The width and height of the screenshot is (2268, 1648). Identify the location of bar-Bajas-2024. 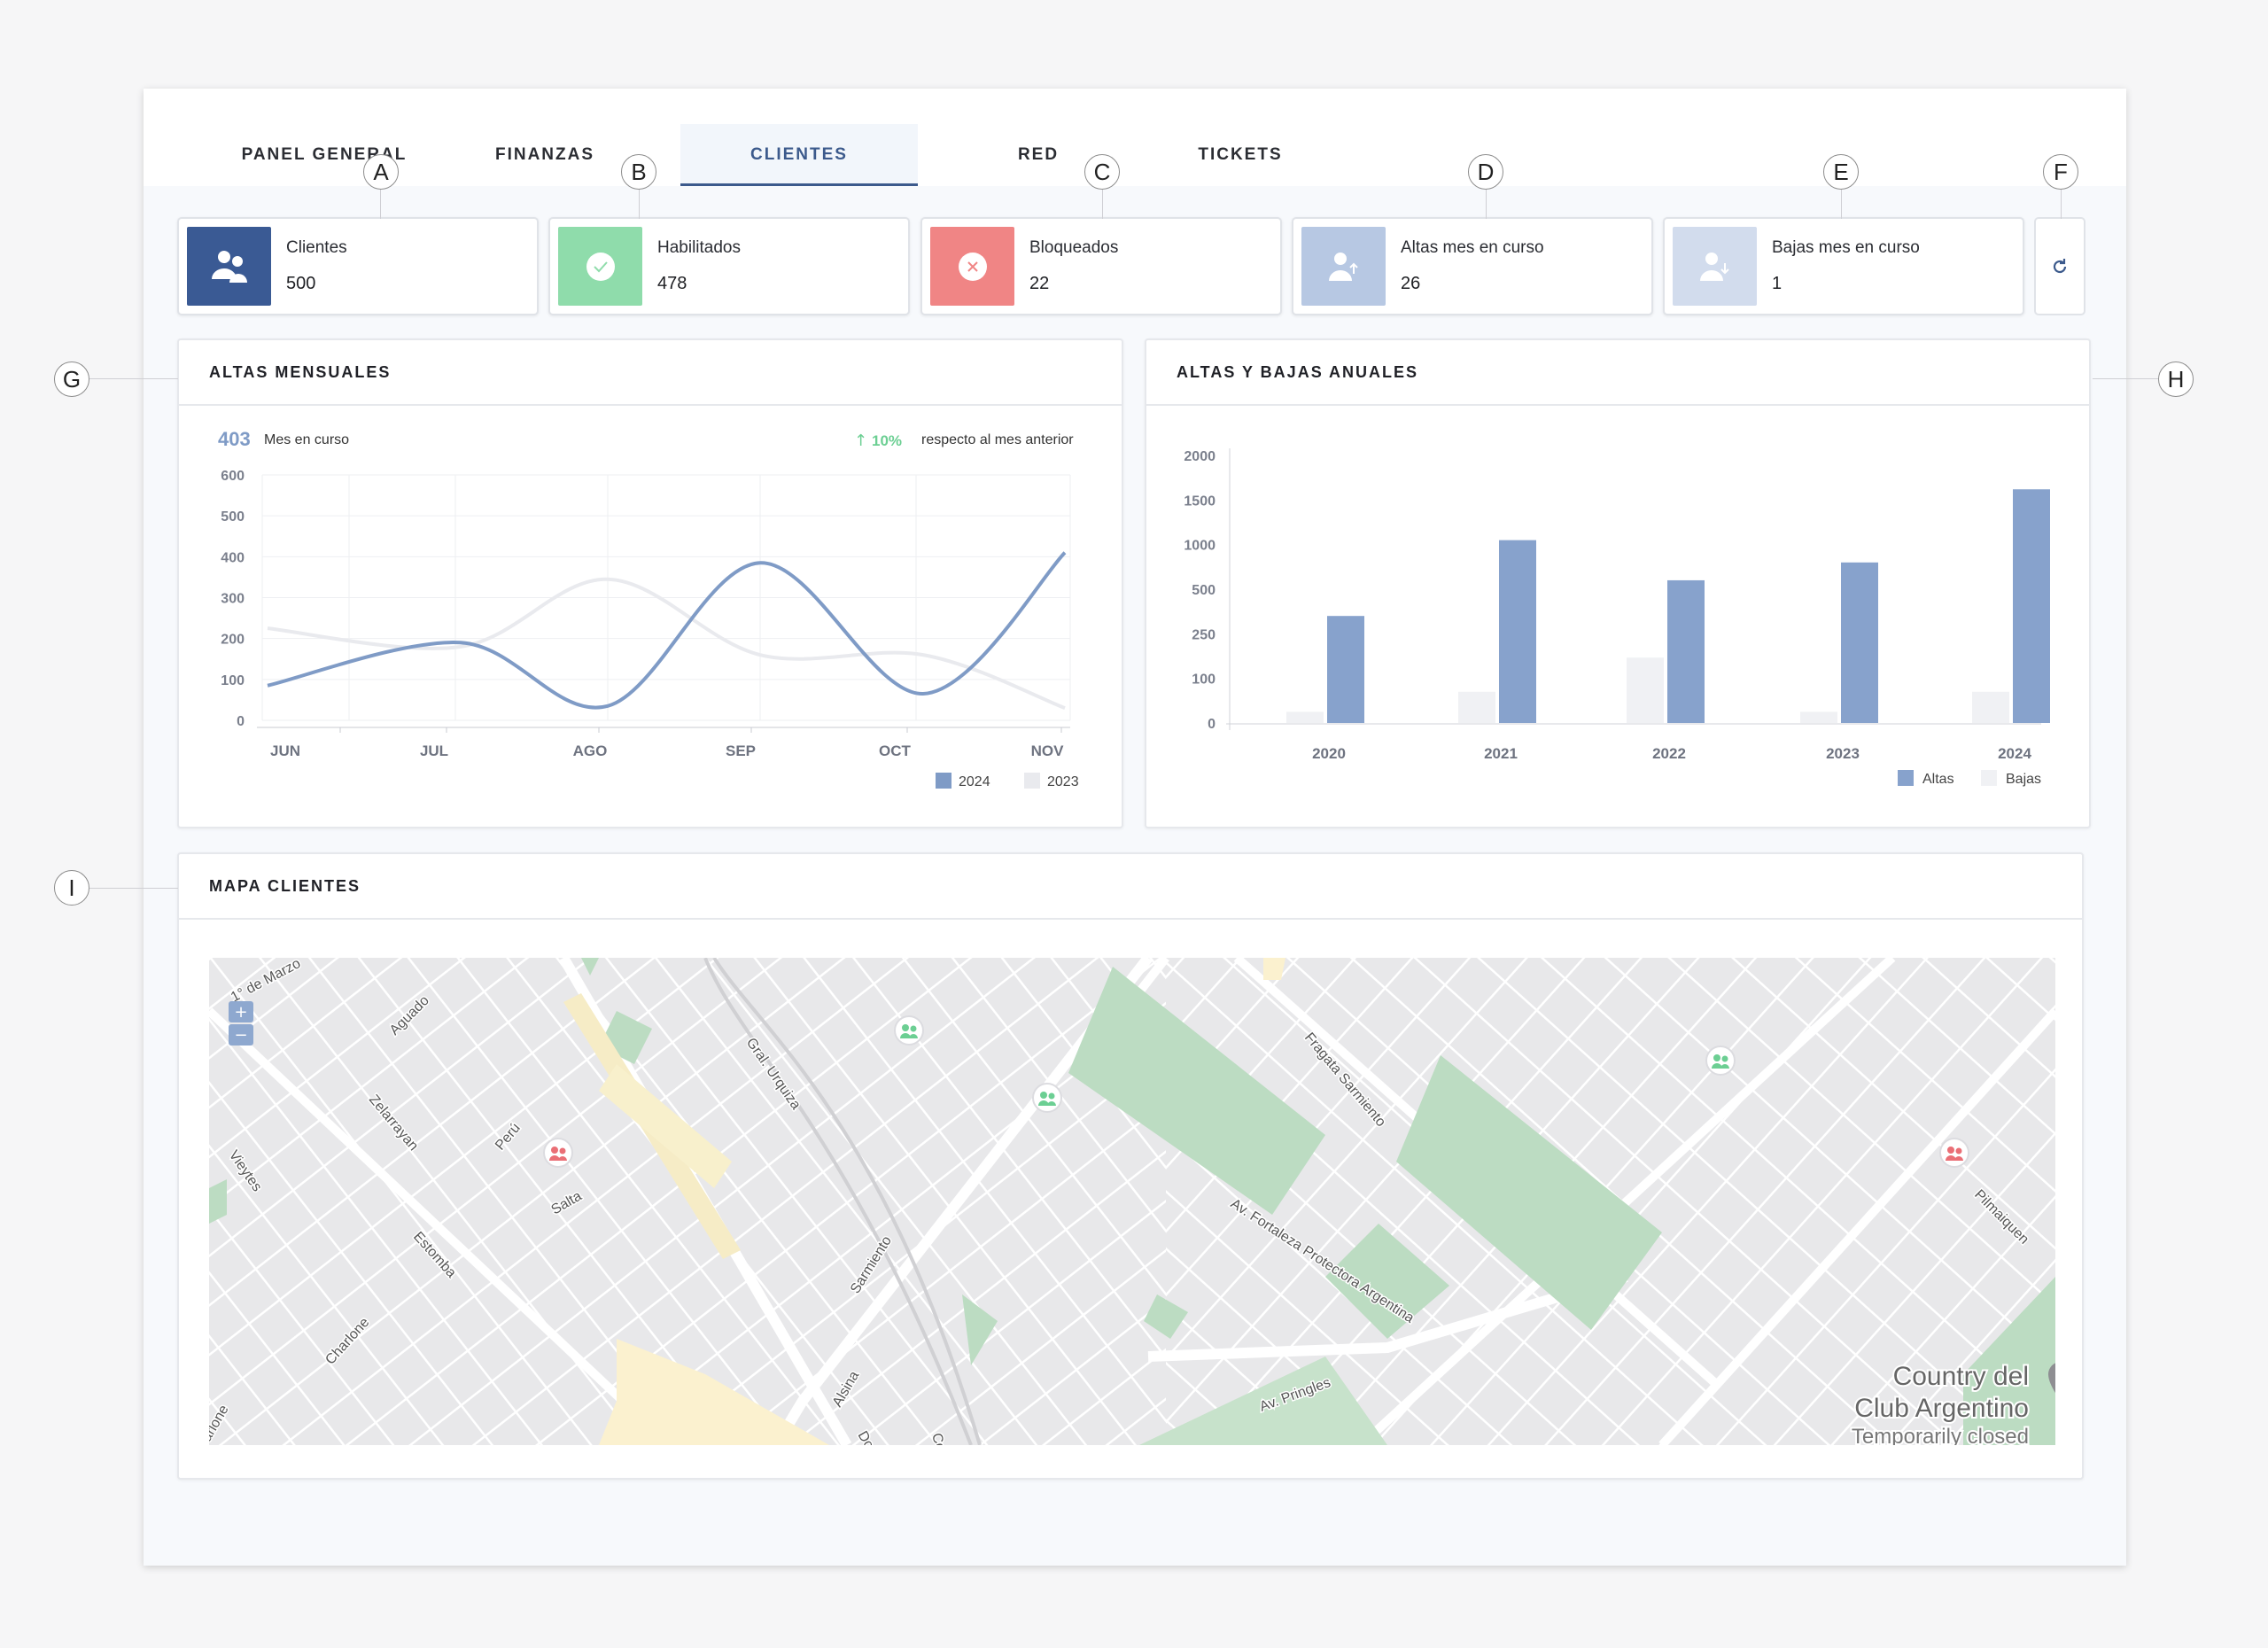
(1990, 707).